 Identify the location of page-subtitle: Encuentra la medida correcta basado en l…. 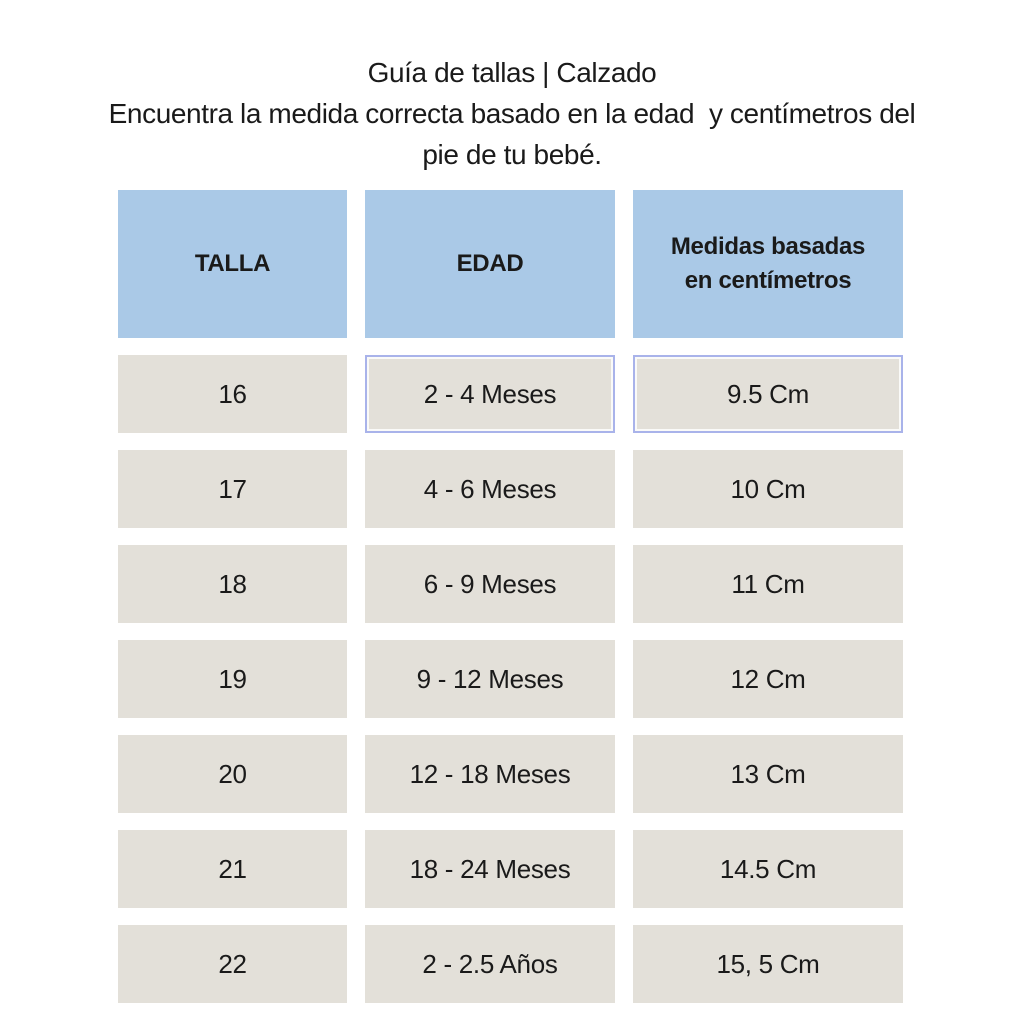
(512, 134).